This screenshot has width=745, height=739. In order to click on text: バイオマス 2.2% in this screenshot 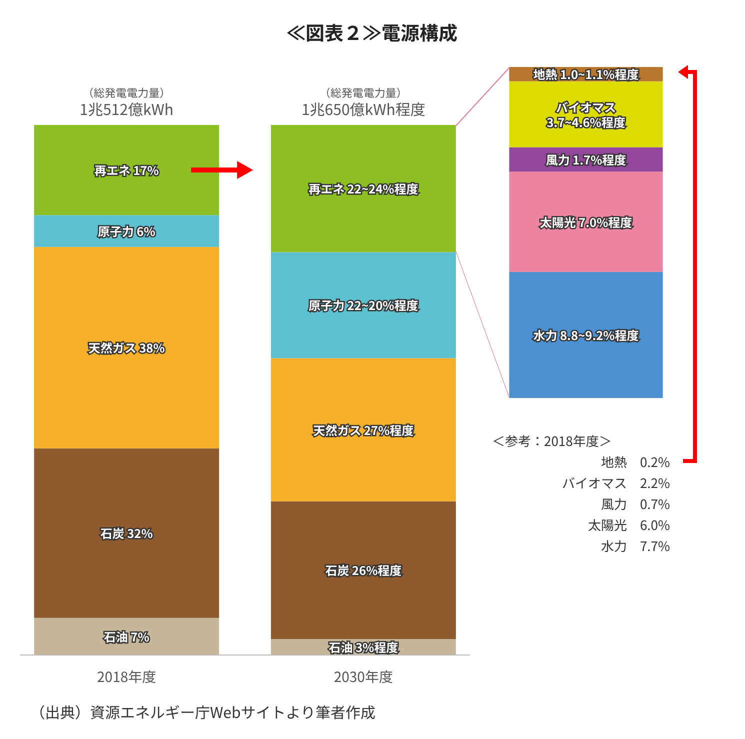, I will do `click(616, 482)`.